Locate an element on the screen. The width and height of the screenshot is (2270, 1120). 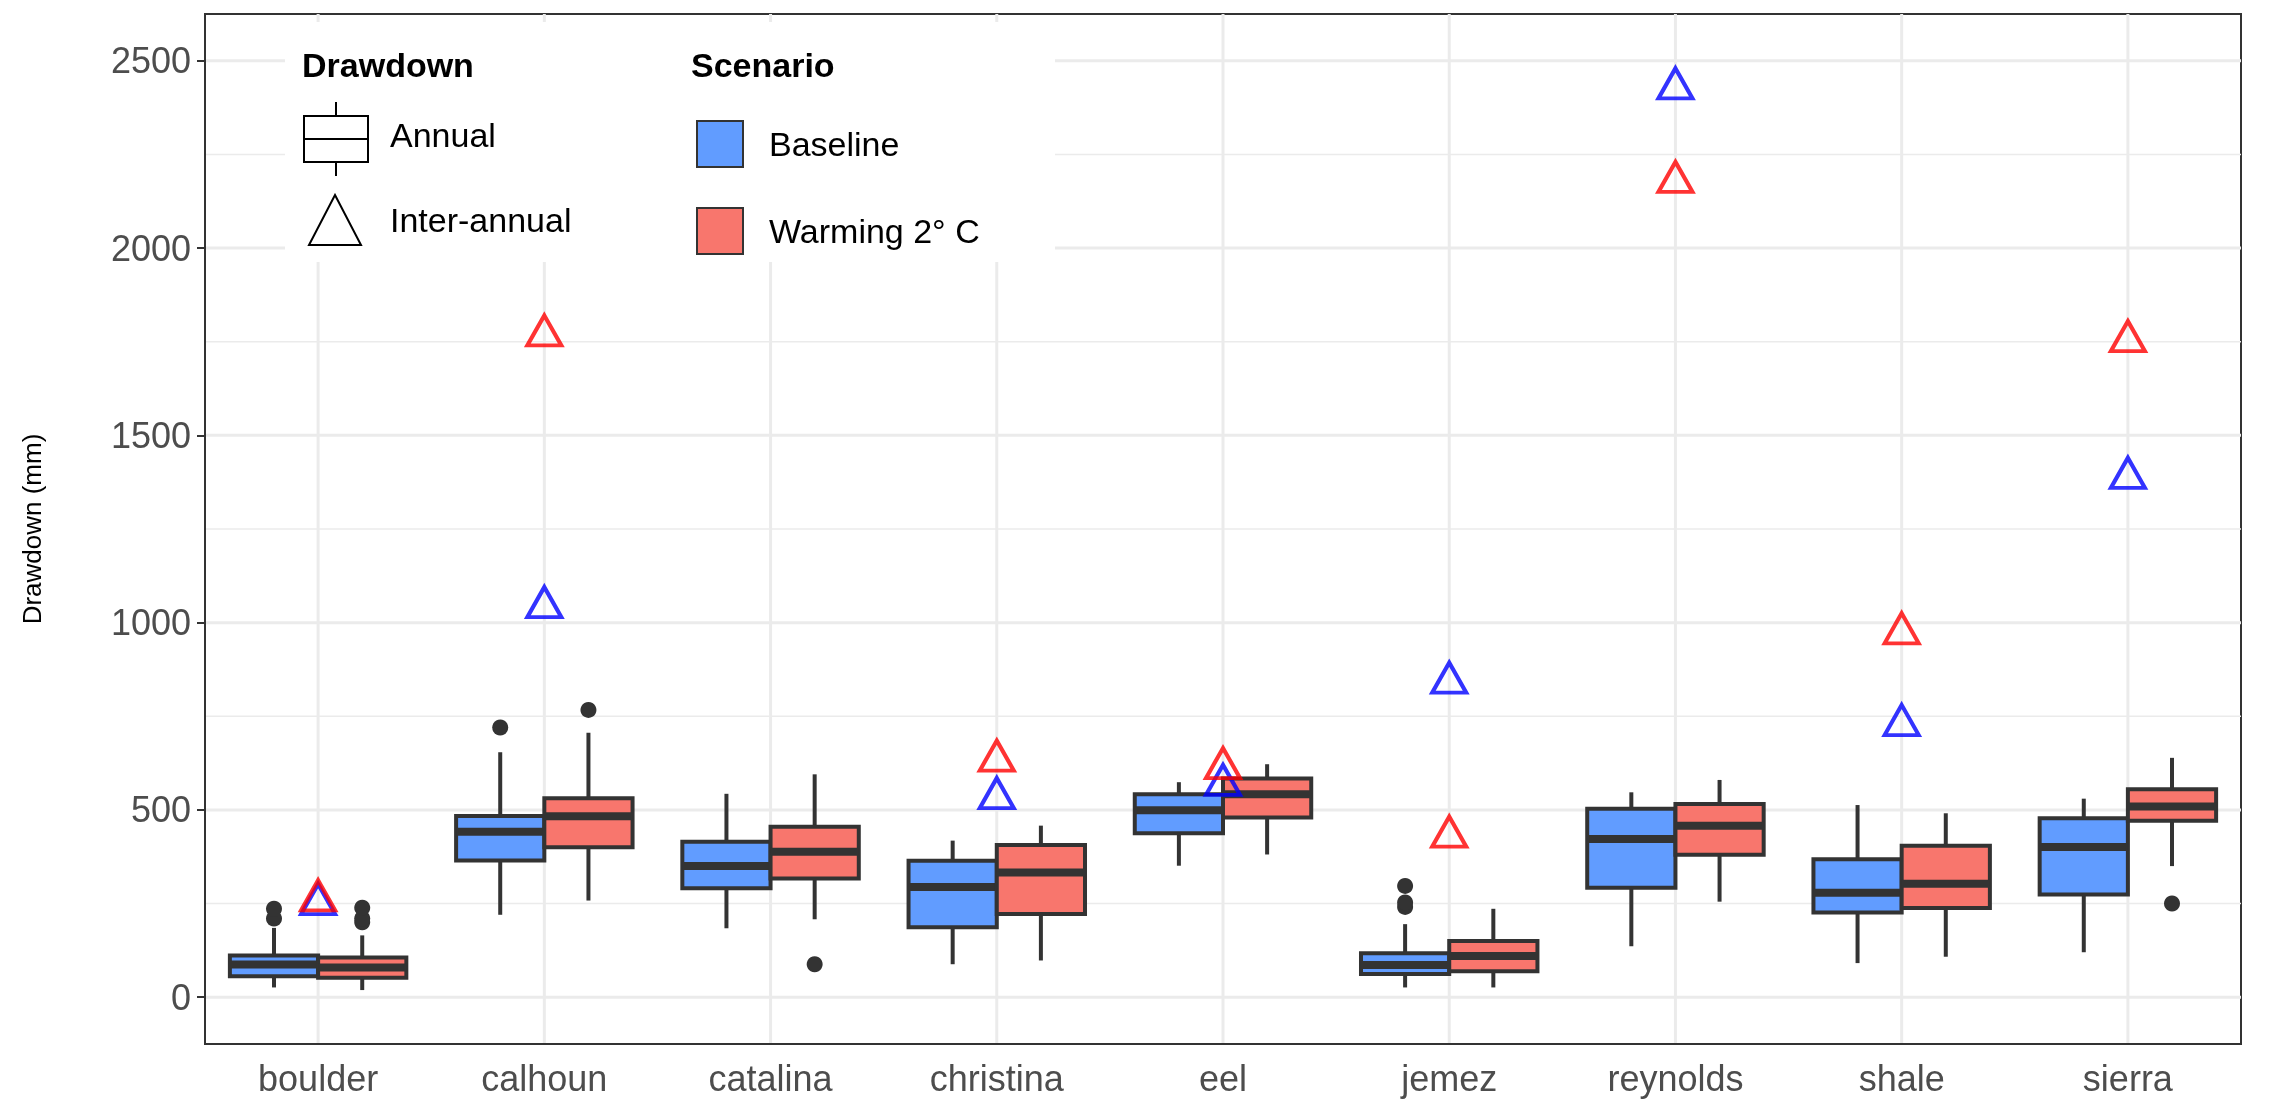
y-tick-label: 0 is located at coordinates (180, 997).